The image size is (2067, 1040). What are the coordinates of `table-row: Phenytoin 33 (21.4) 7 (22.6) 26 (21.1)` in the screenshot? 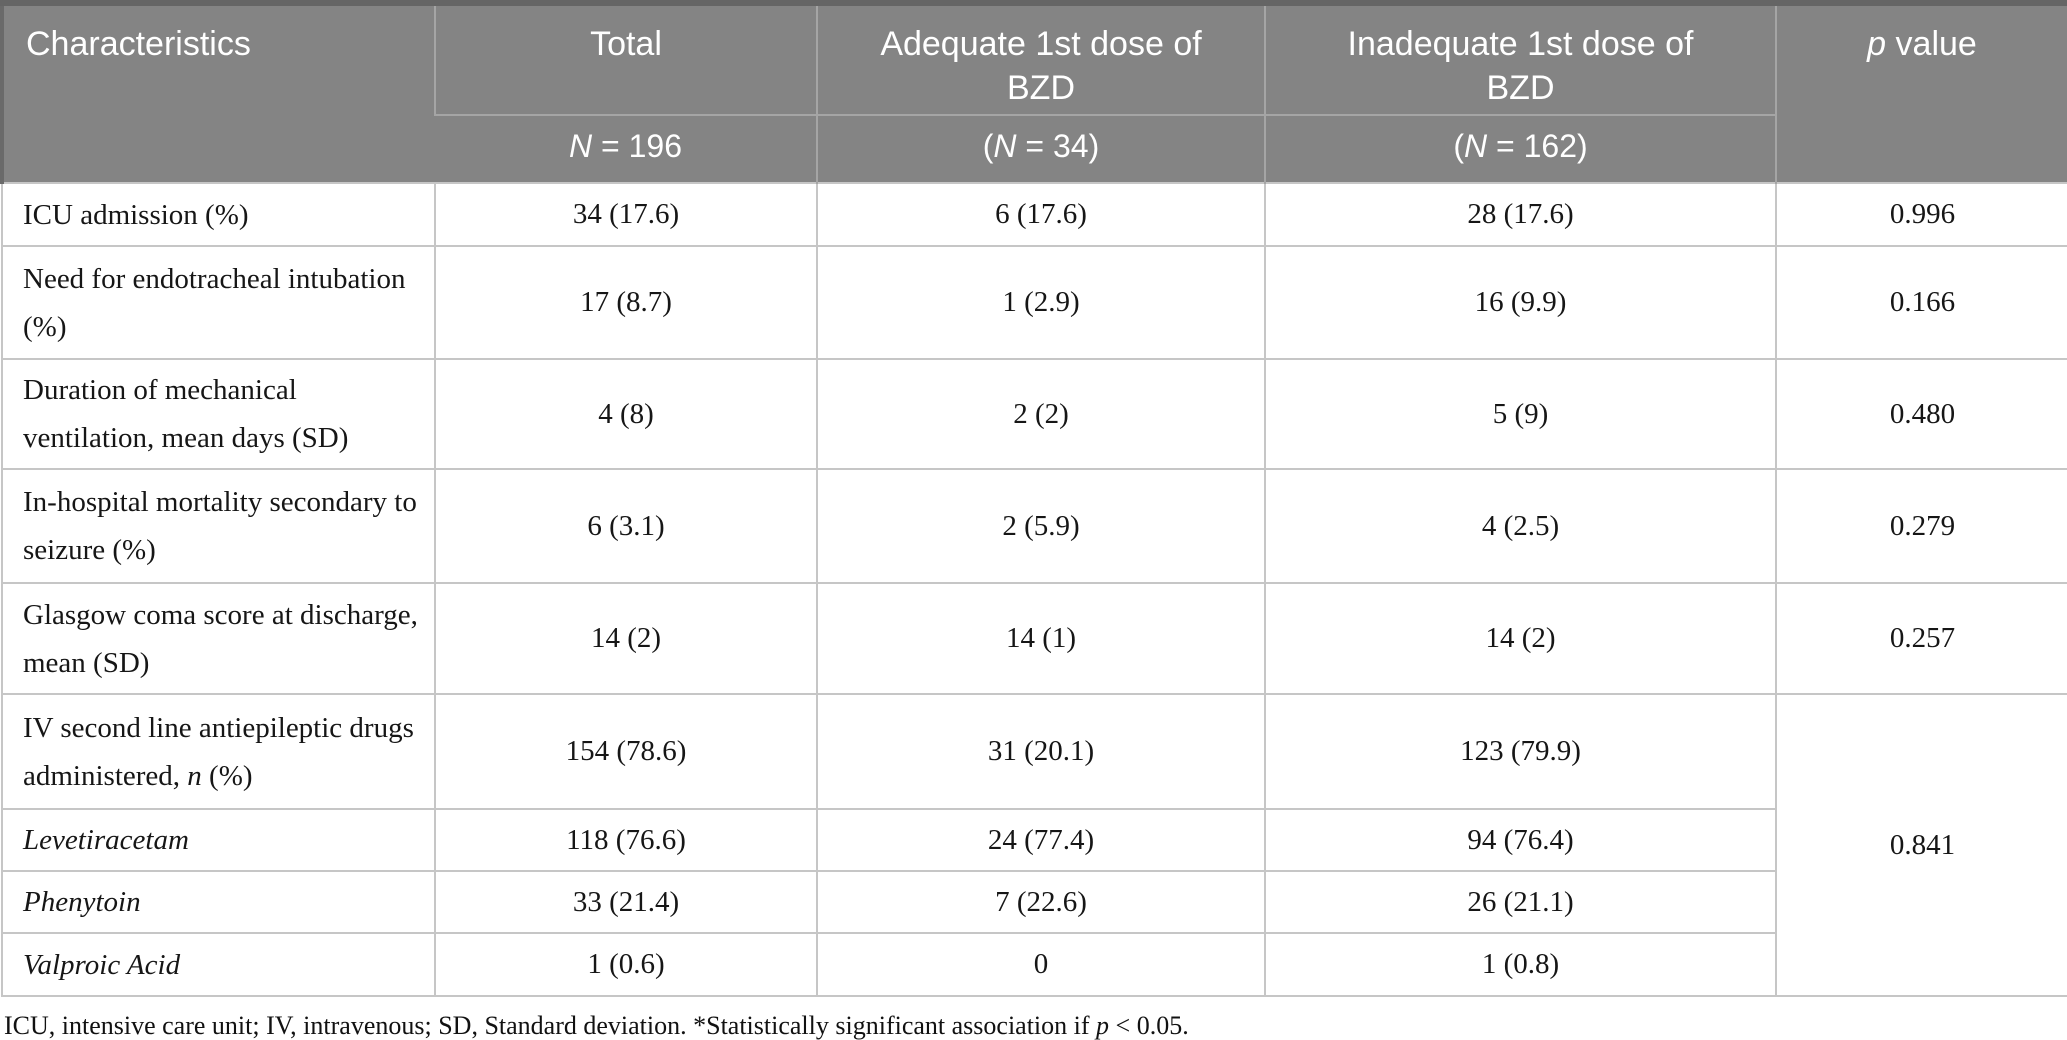 It's located at (1034, 902).